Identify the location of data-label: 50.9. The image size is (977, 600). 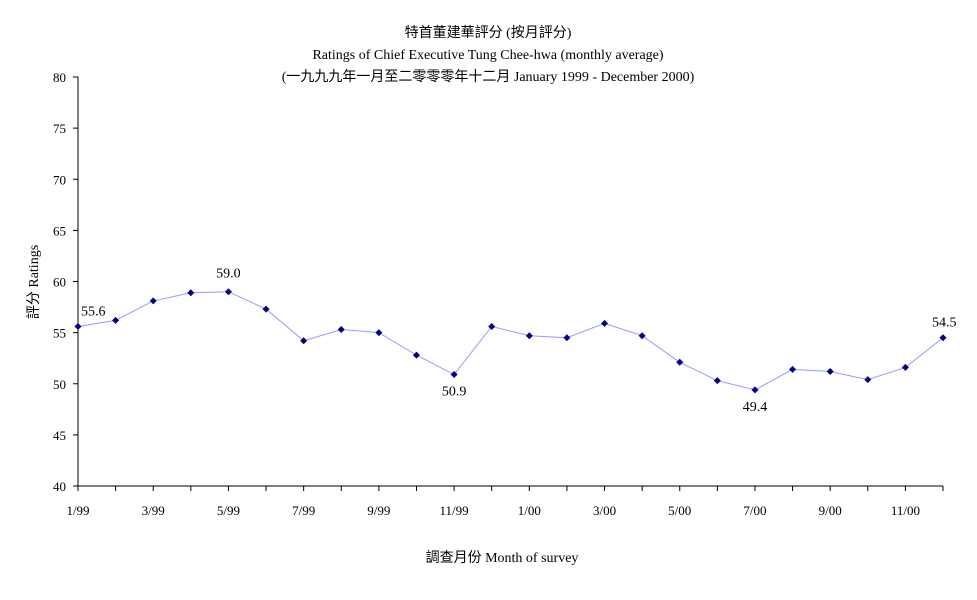
(454, 392).